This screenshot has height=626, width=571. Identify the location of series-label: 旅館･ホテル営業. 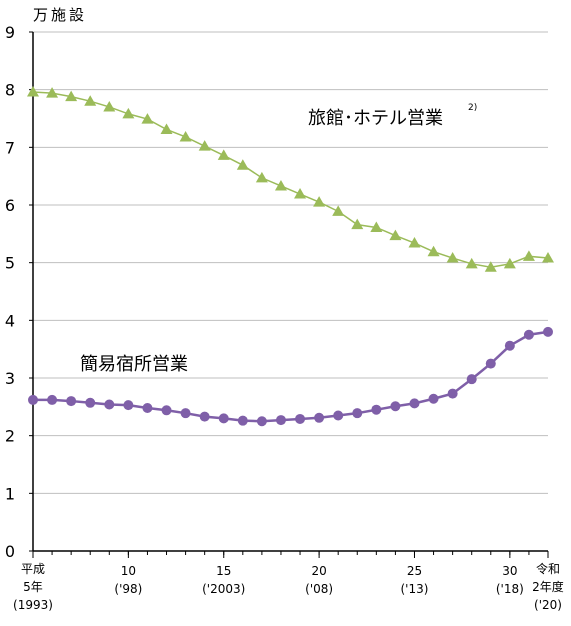
(375, 118).